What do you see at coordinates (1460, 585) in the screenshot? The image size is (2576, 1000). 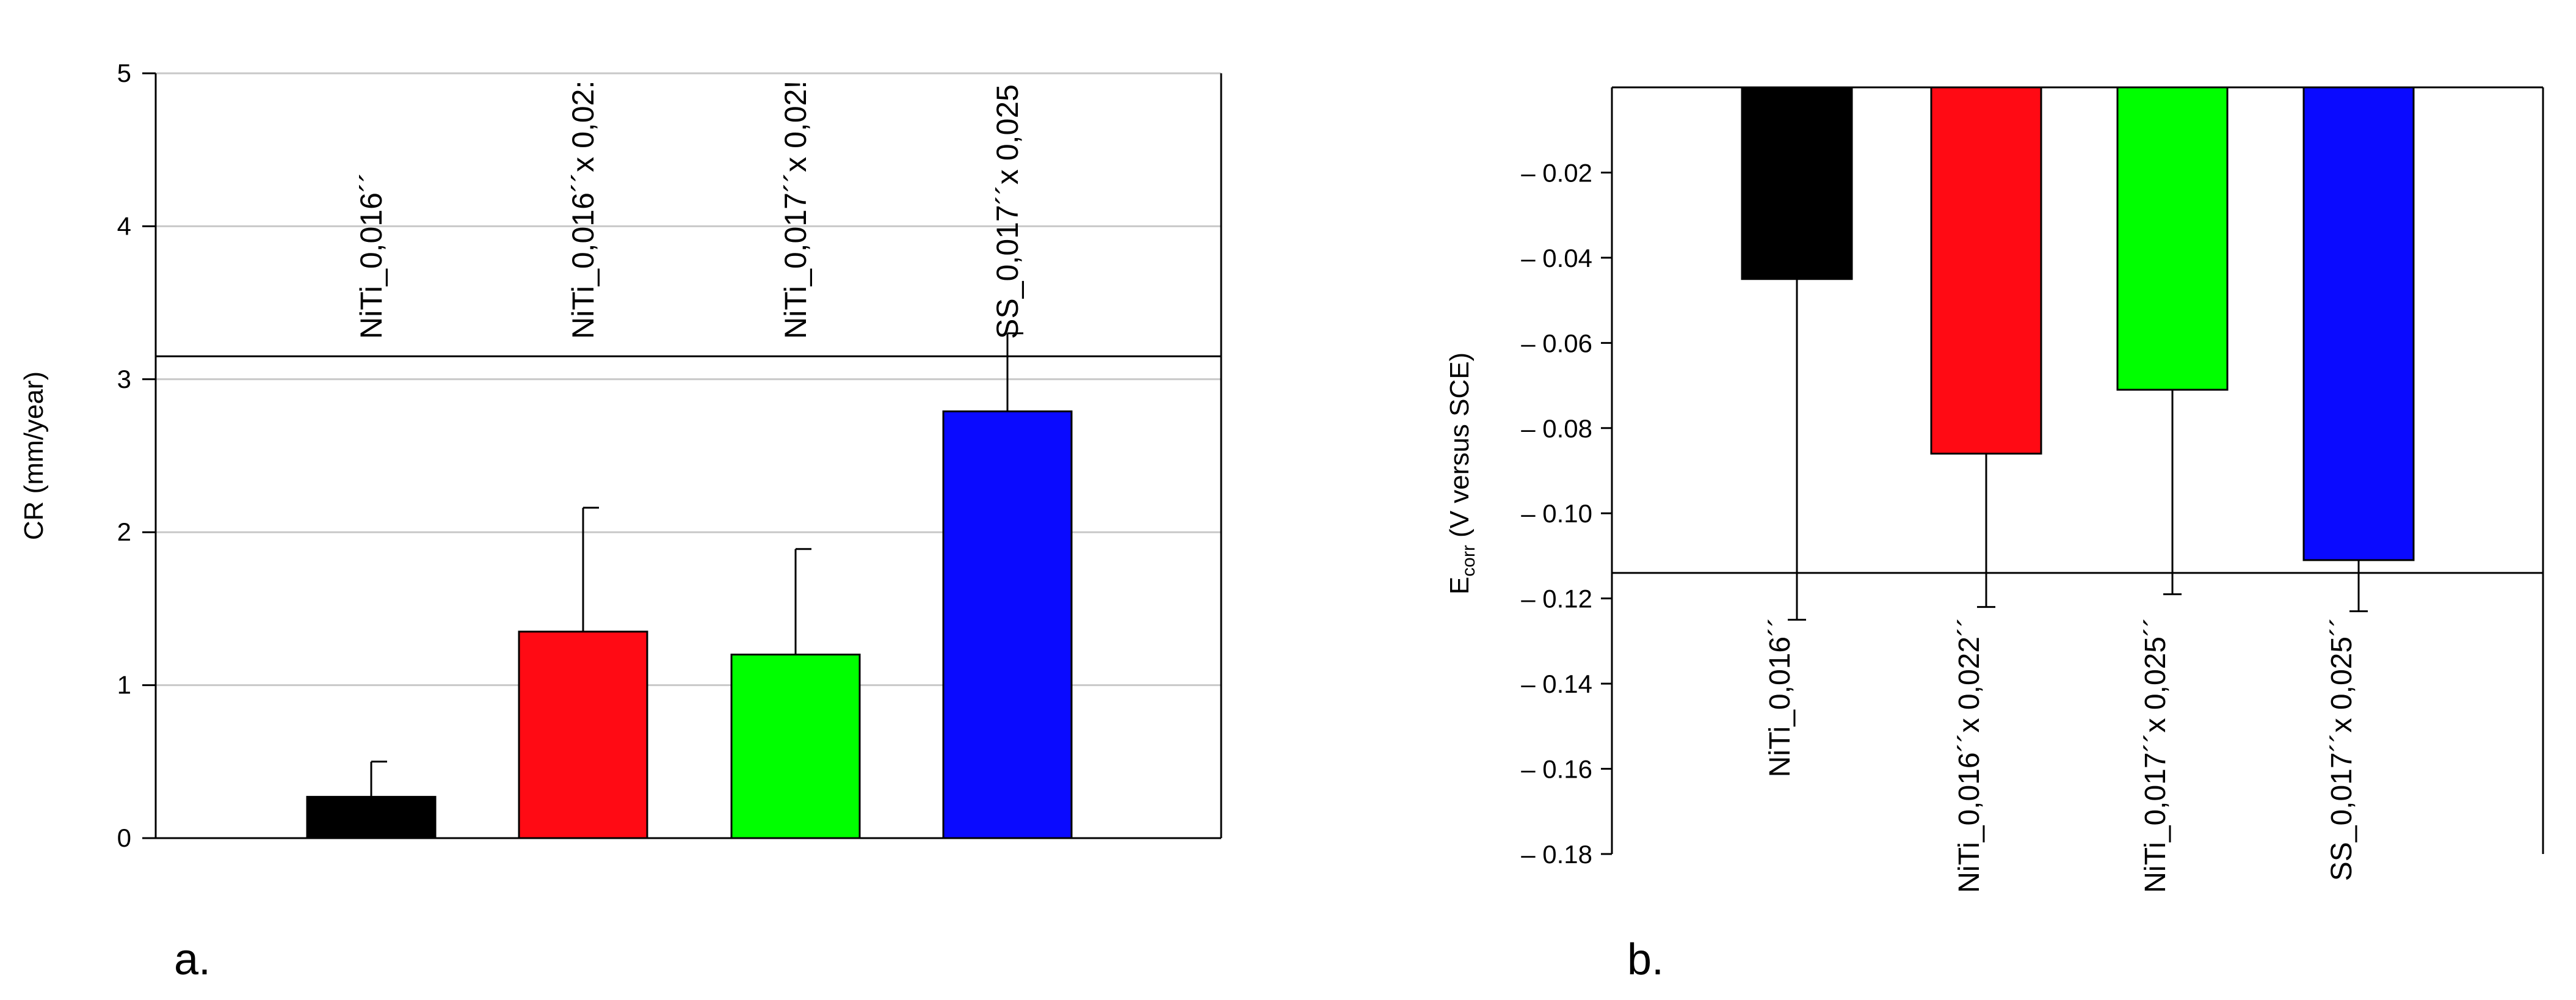 I see `y-axis-label-main-b: E` at bounding box center [1460, 585].